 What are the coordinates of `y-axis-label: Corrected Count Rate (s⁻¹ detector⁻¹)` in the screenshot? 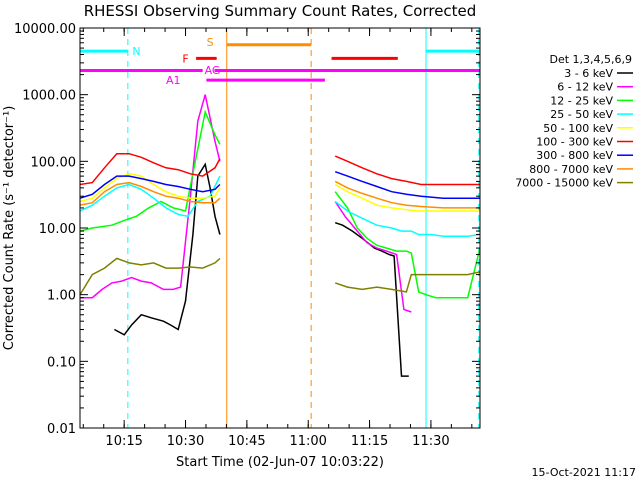 It's located at (9, 228).